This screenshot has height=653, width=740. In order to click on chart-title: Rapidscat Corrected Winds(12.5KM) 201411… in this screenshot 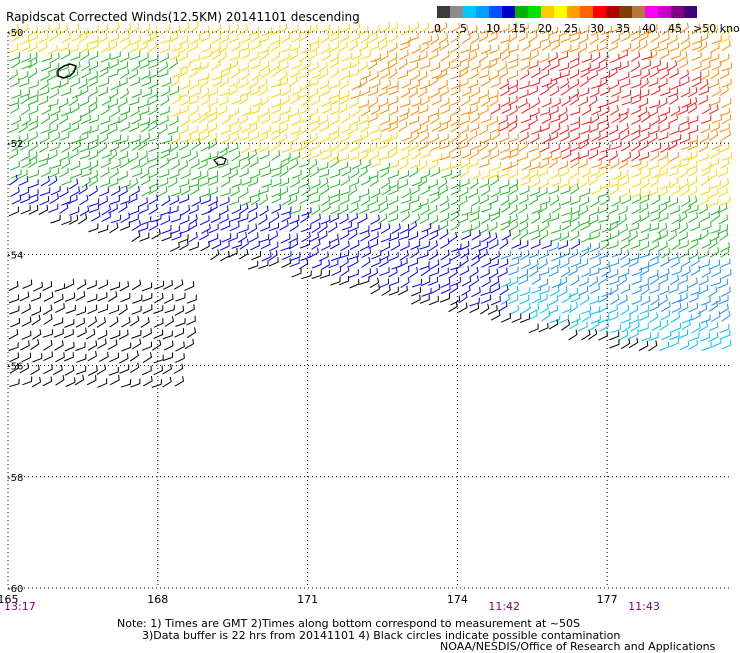, I will do `click(183, 17)`.